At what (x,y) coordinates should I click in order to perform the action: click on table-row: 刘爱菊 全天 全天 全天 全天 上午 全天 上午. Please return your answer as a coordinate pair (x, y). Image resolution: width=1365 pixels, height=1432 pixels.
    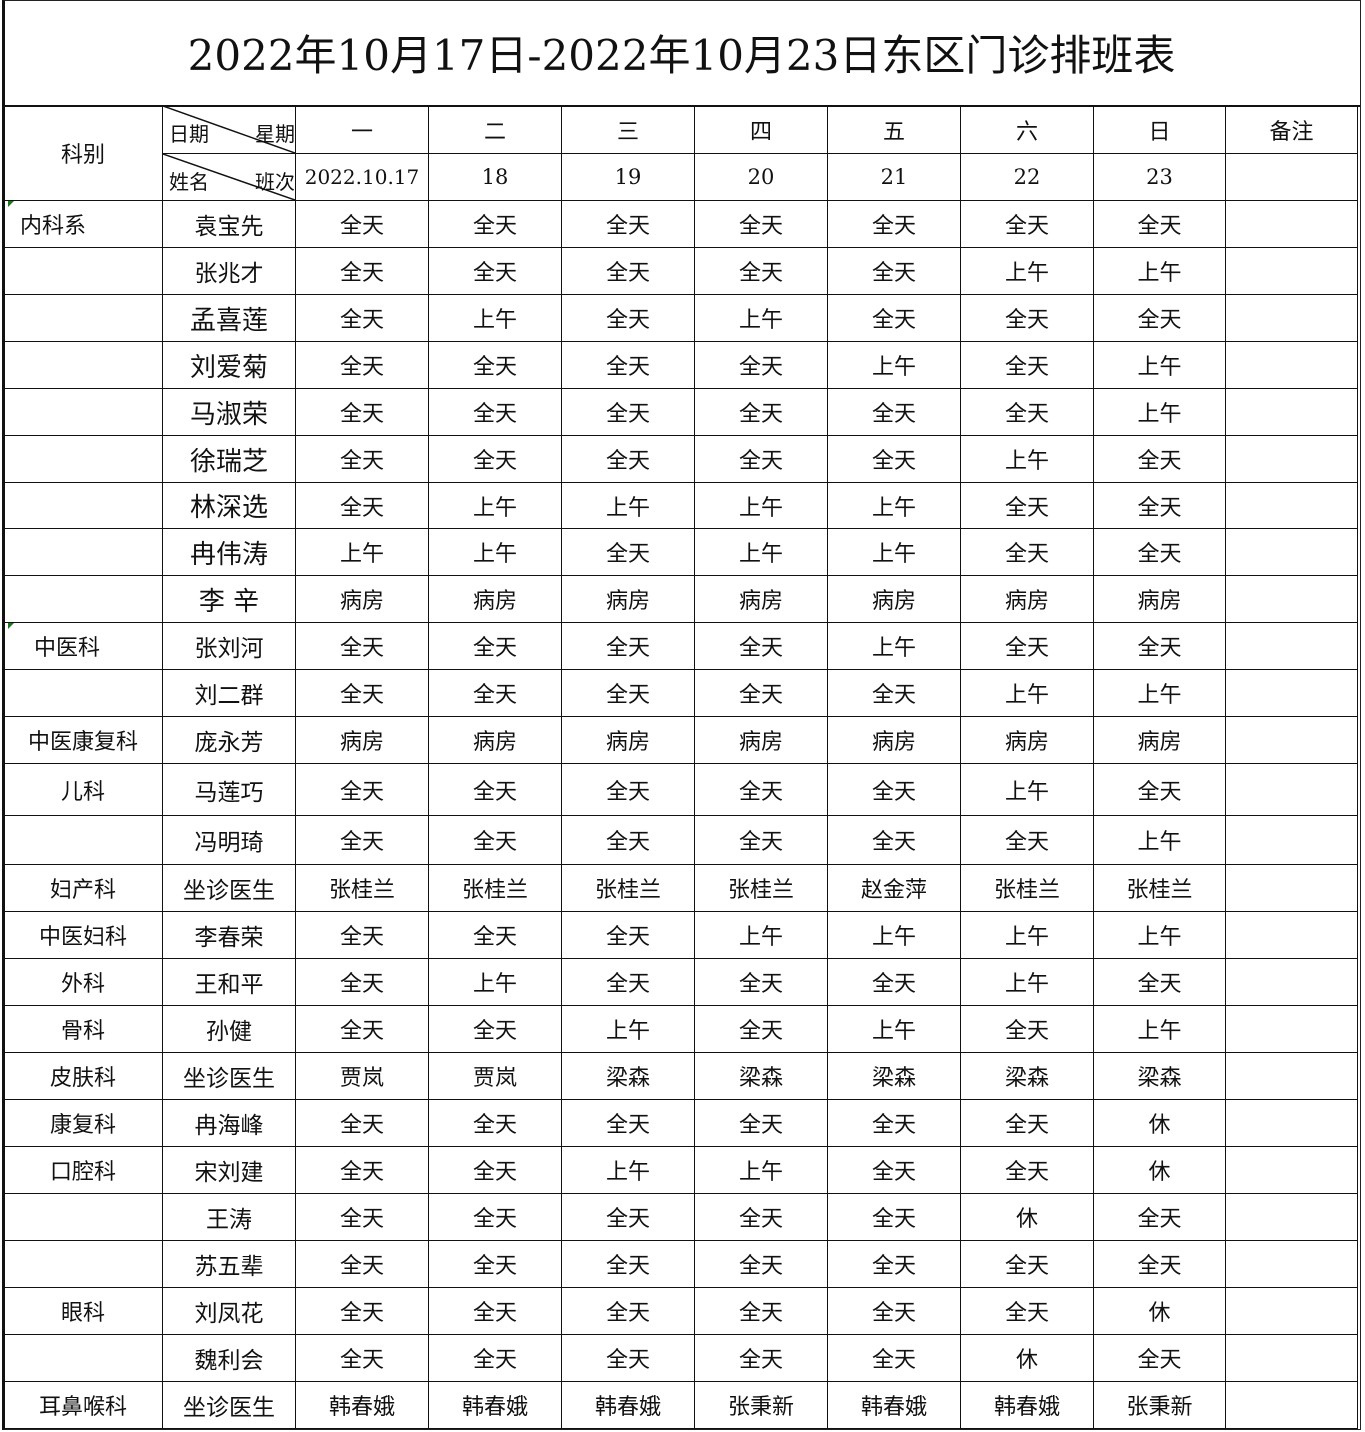
    Looking at the image, I should click on (680, 365).